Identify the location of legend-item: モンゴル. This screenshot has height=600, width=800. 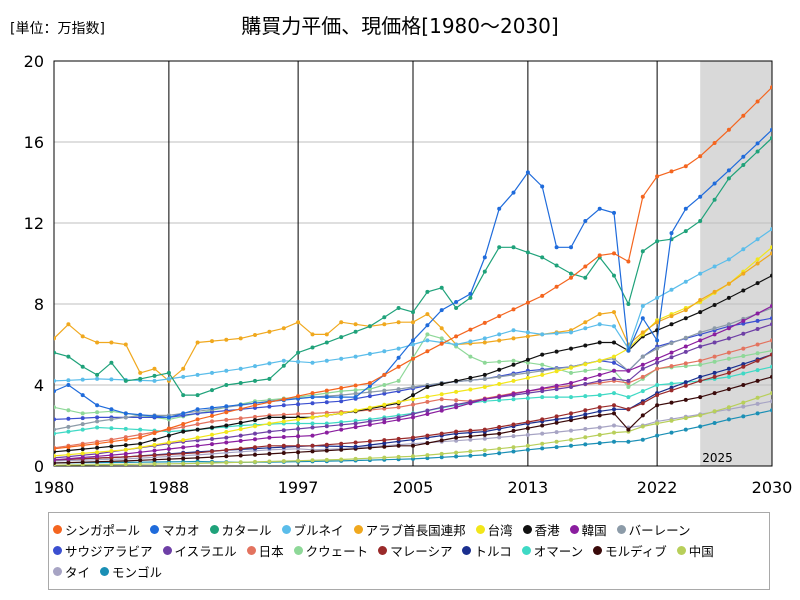
(131, 571).